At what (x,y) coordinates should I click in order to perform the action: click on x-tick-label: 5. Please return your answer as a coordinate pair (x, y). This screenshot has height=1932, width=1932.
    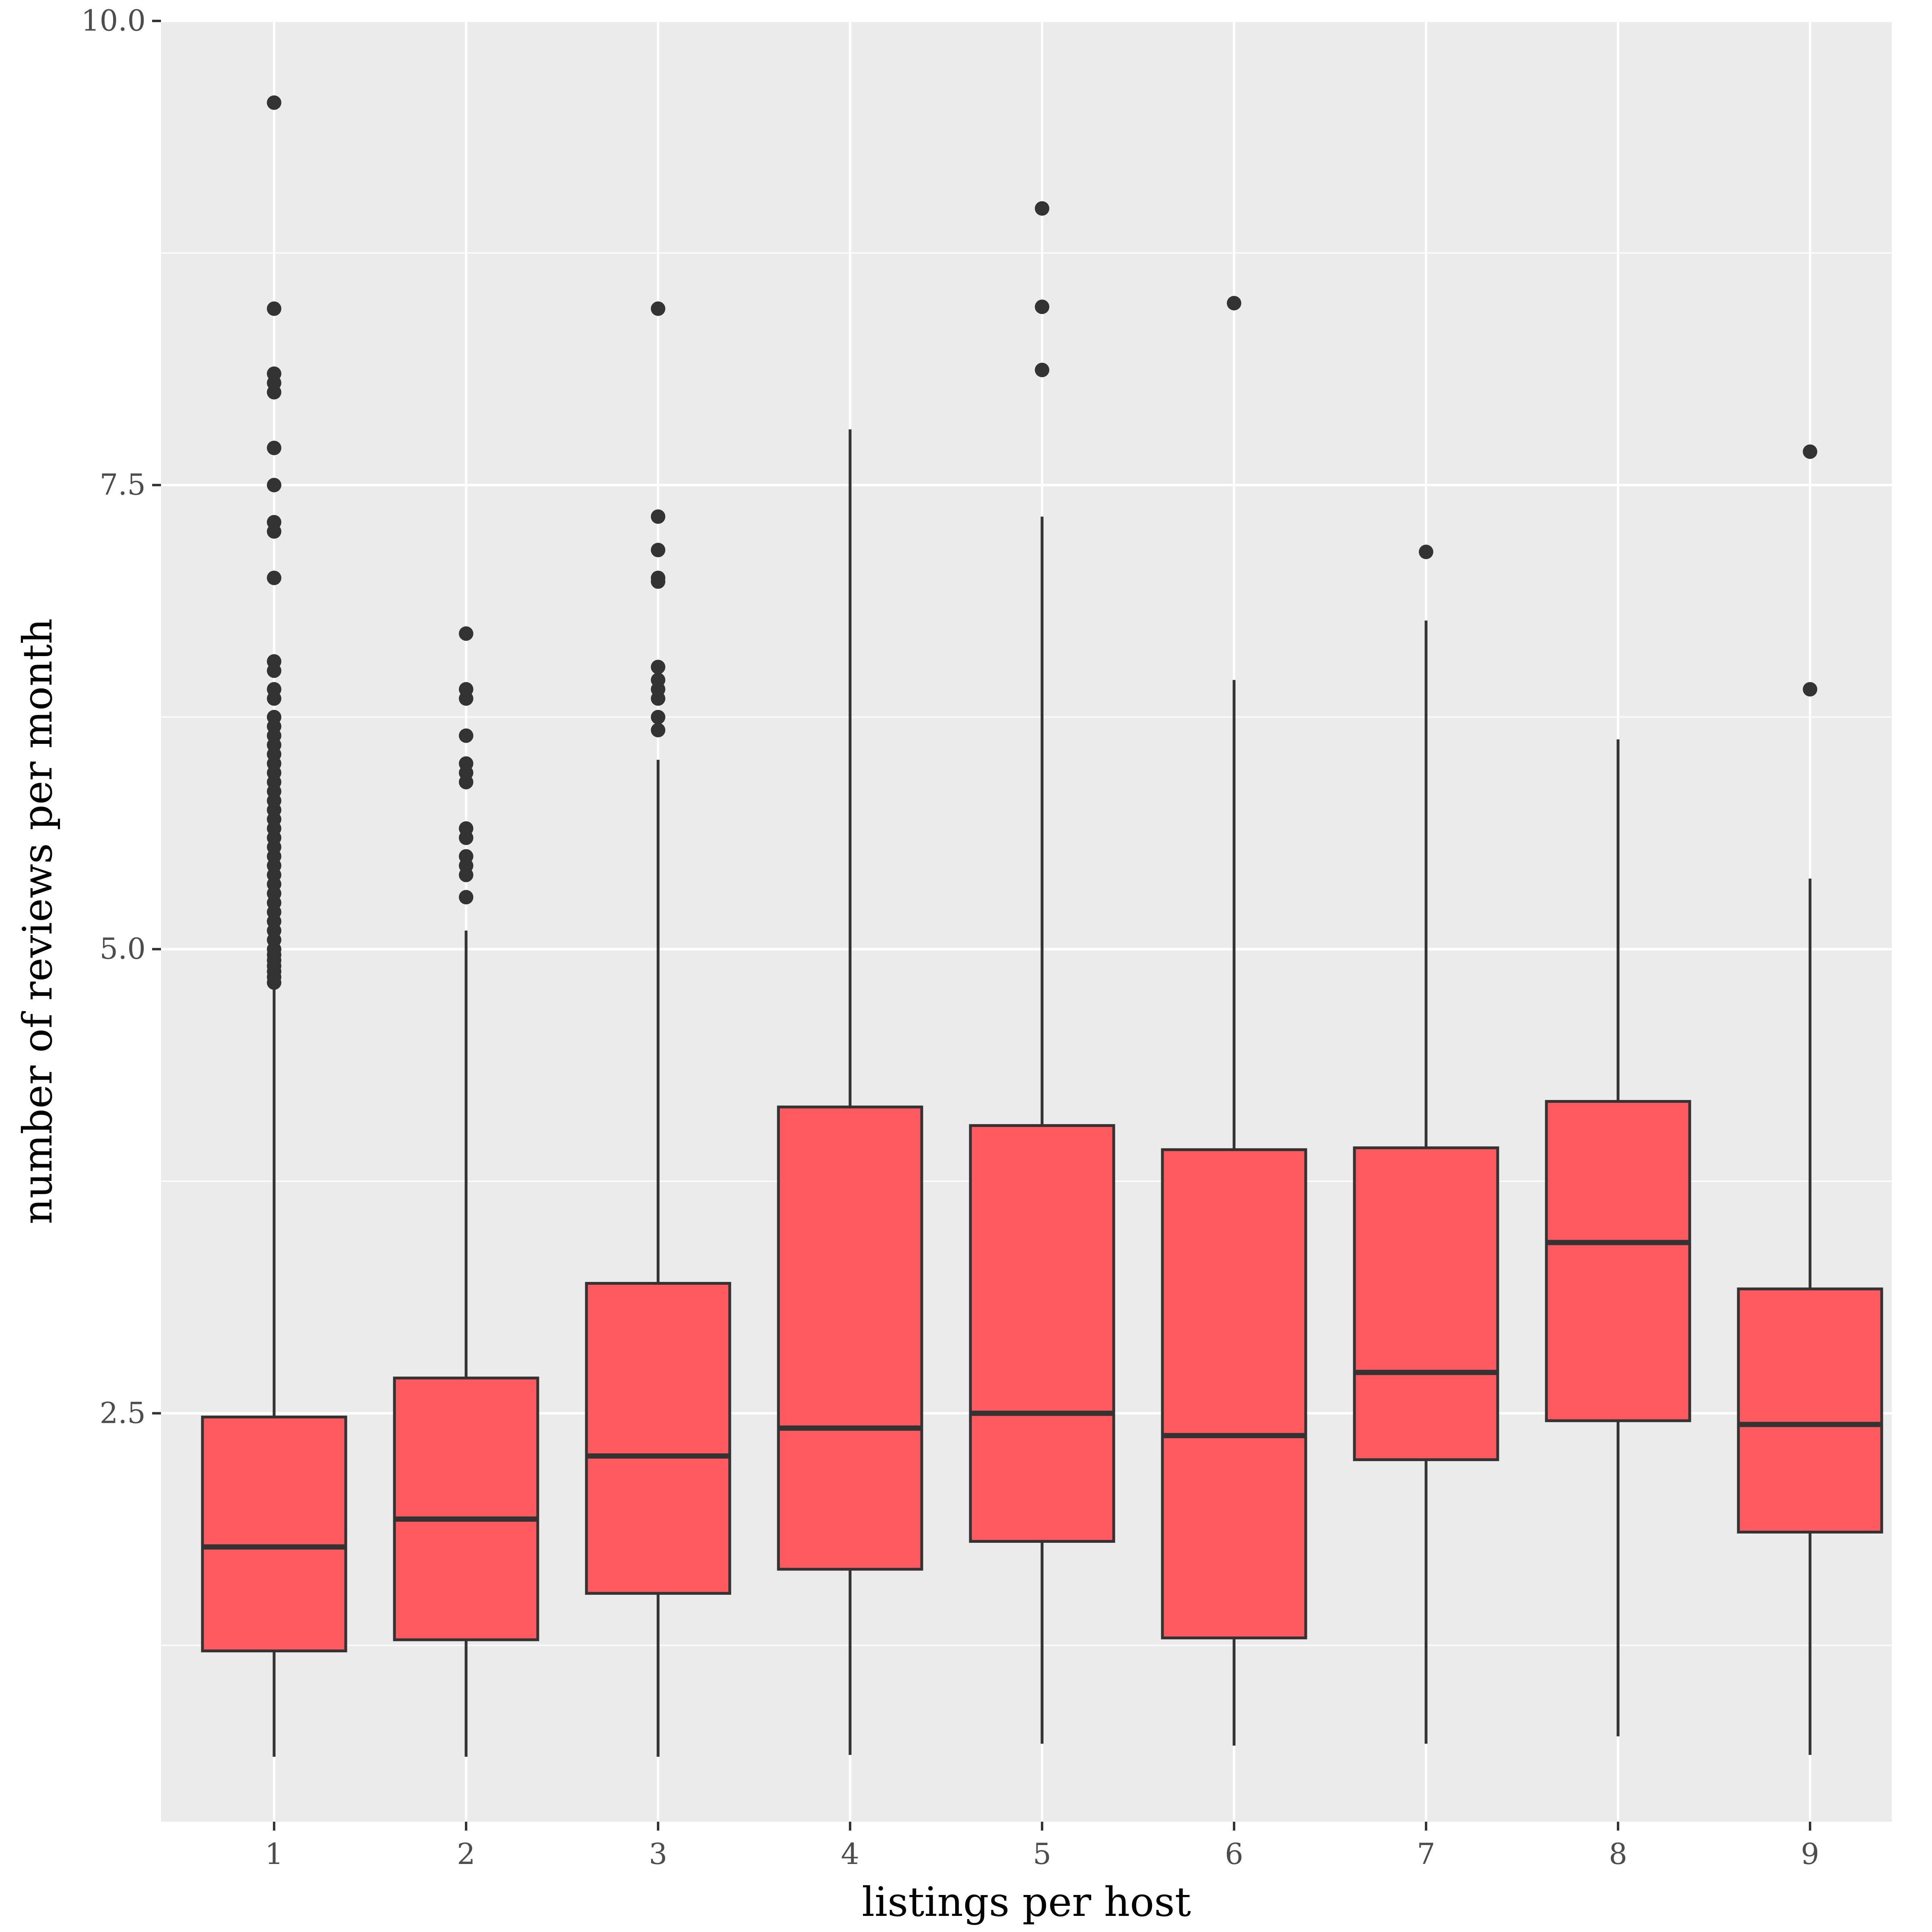
    Looking at the image, I should click on (1042, 1854).